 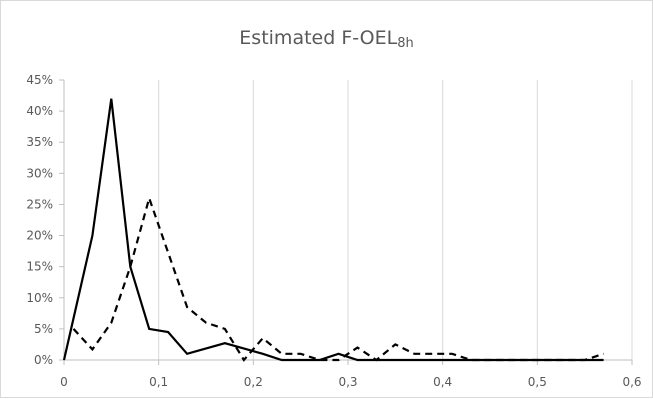 I want to click on x-tick-label: 0,3, so click(x=347, y=382).